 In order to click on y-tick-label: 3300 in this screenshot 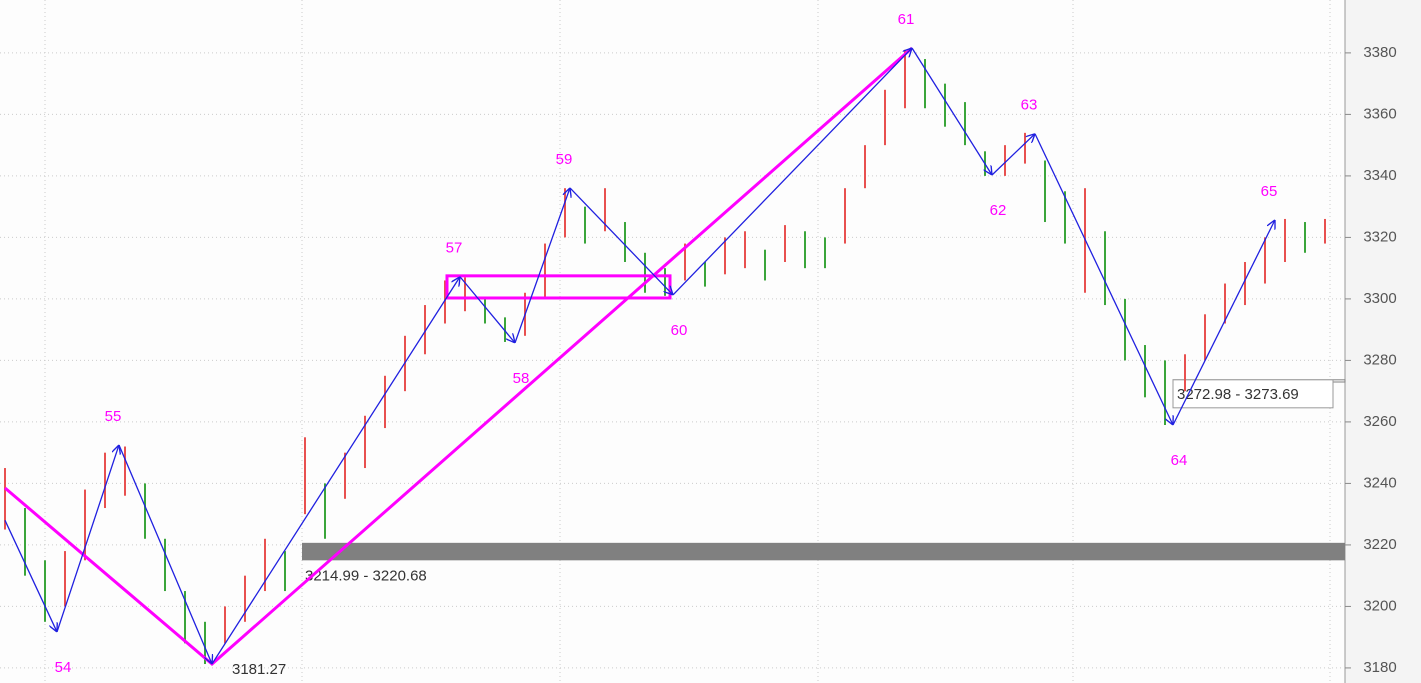, I will do `click(1379, 298)`.